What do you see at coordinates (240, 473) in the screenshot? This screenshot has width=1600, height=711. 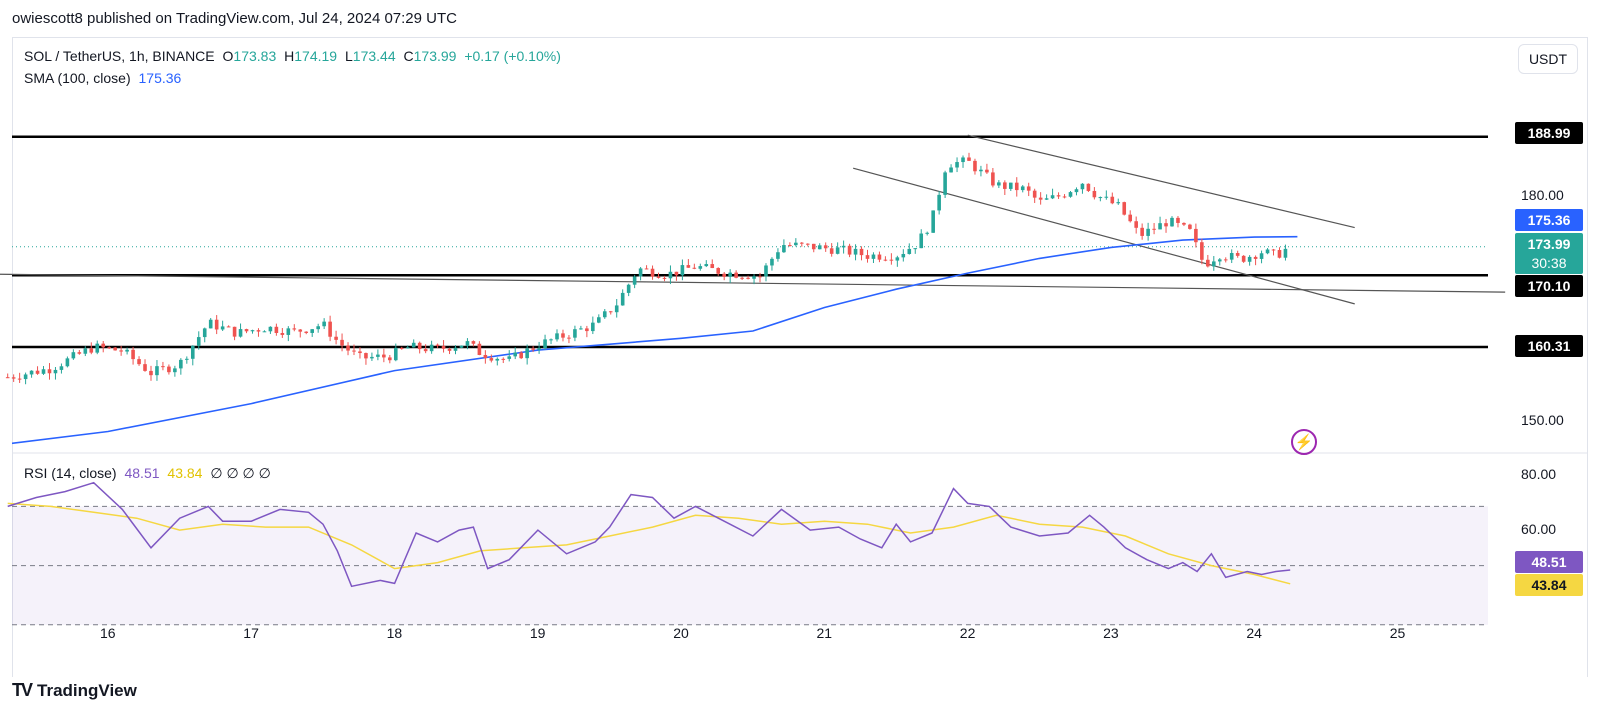 I see `rsi-extras: ∅ ∅ ∅ ∅` at bounding box center [240, 473].